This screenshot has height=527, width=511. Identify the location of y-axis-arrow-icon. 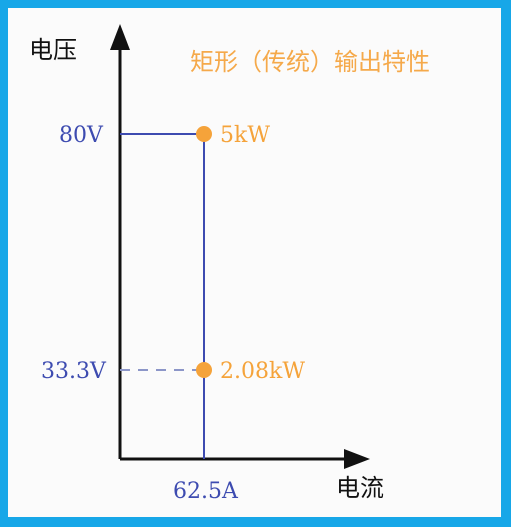
(120, 37).